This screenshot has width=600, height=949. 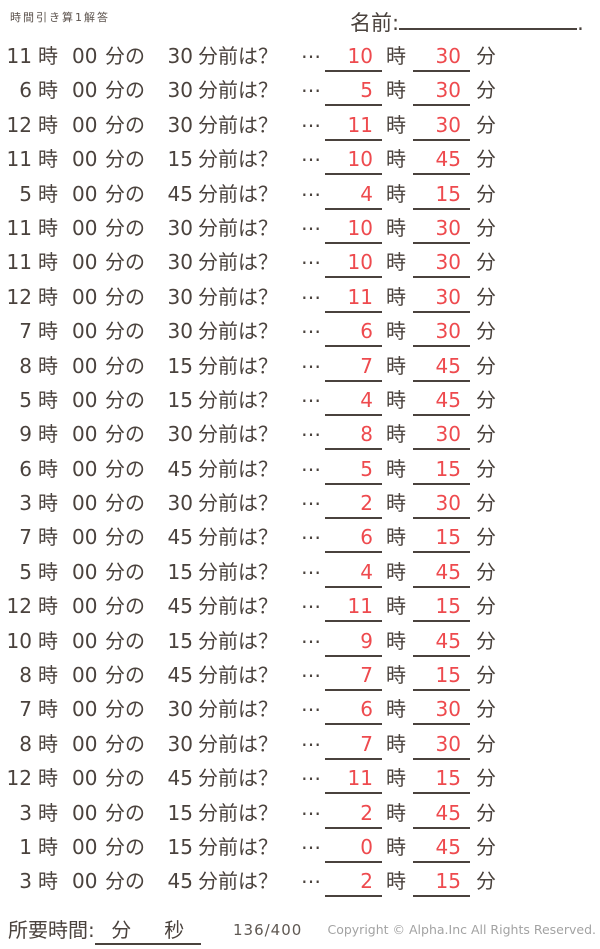 I want to click on problem-row: 3 時 00 分の 15 分前は？ … 2 時 45 分, so click(x=300, y=816).